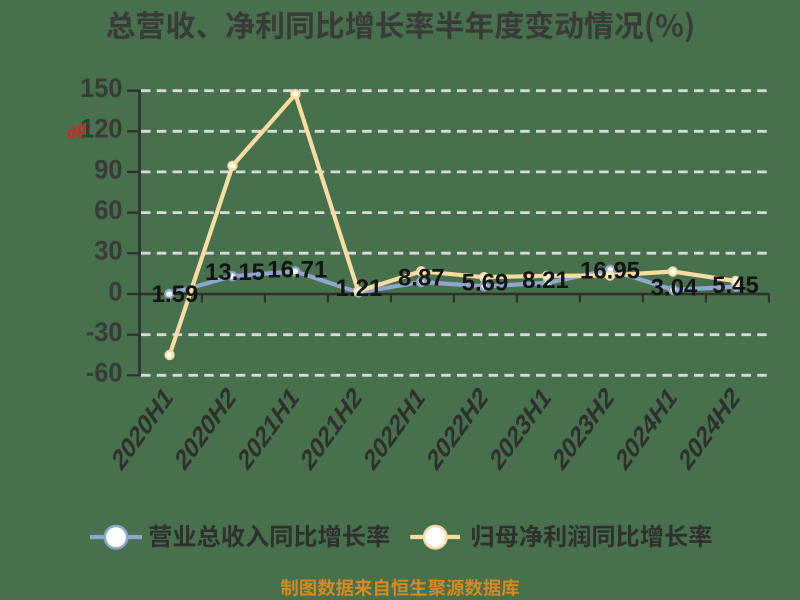 The height and width of the screenshot is (600, 800). Describe the element at coordinates (175, 294) in the screenshot. I see `svg-text: 1.59` at that location.